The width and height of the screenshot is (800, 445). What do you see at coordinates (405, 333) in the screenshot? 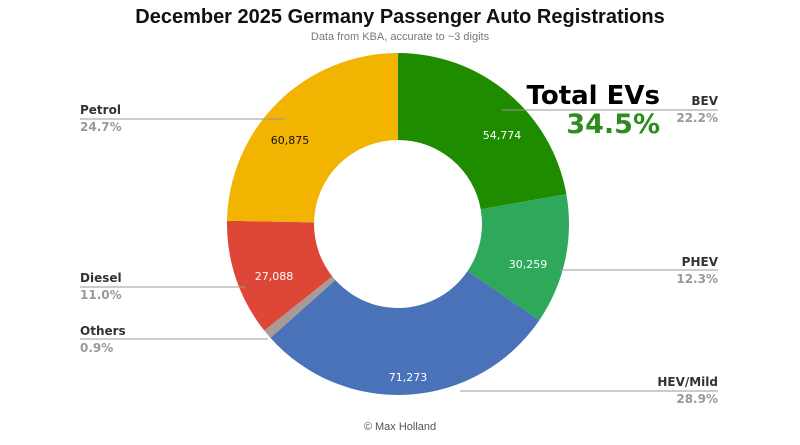
I see `slice-hev-mild` at bounding box center [405, 333].